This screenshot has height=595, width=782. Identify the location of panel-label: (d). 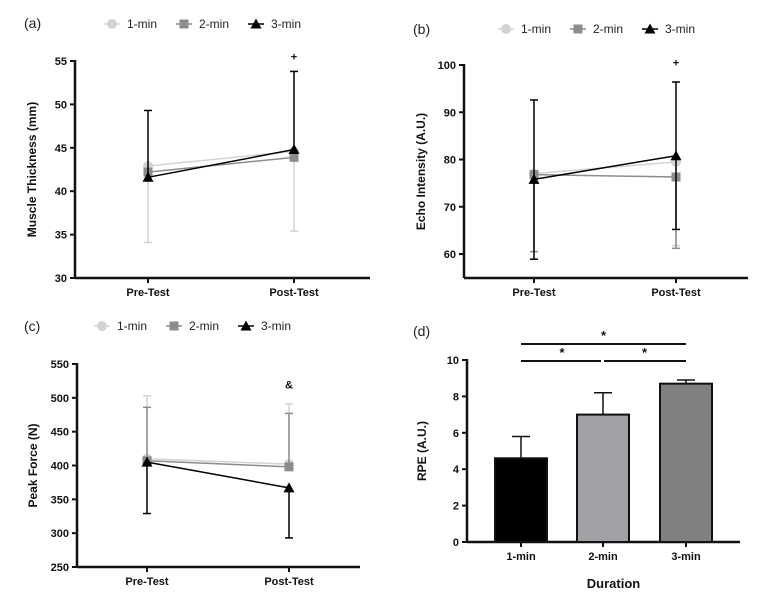
(421, 331).